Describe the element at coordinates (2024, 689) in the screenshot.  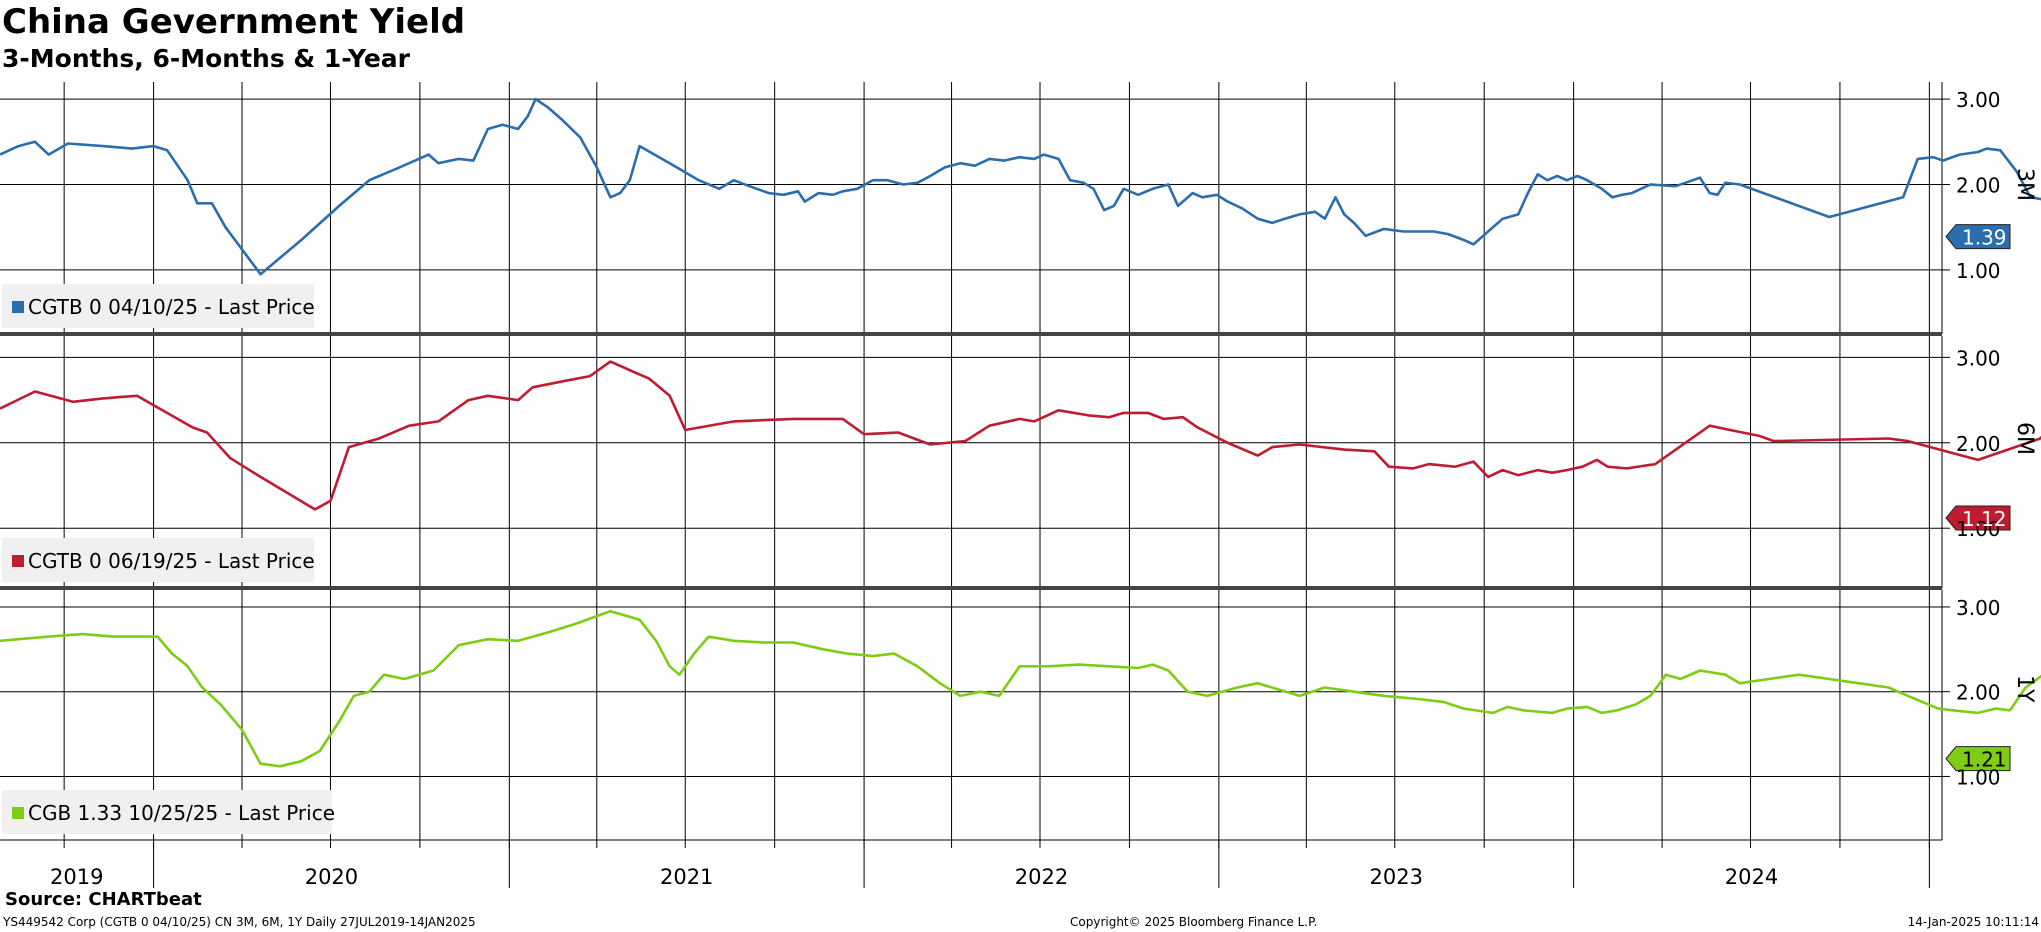
I see `panel-axis-label: 1Y` at that location.